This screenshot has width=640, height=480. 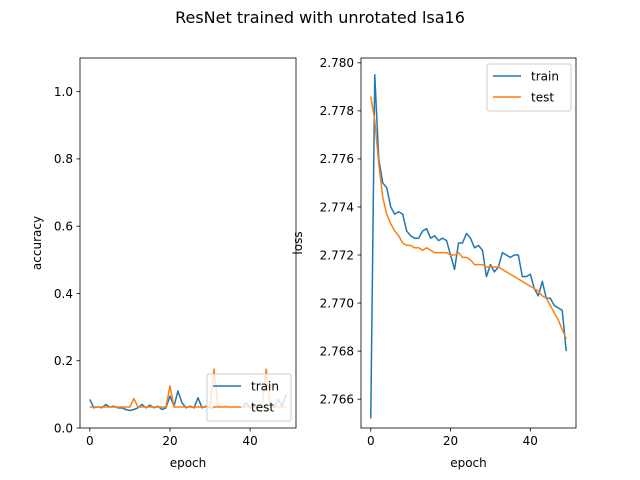 What do you see at coordinates (337, 159) in the screenshot?
I see `loss-y-tick-label: 2.776` at bounding box center [337, 159].